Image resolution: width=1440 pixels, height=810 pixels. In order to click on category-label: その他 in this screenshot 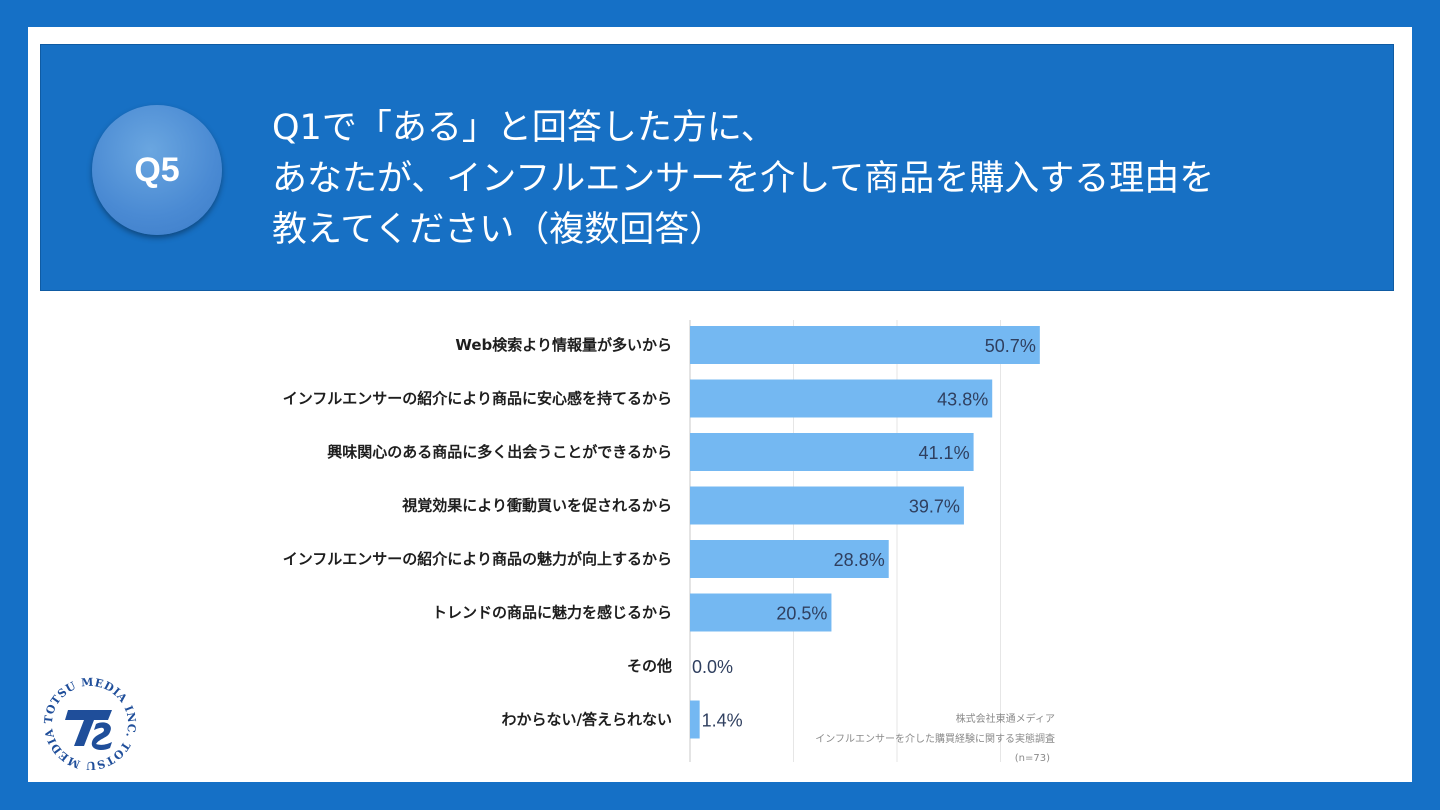, I will do `click(649, 666)`.